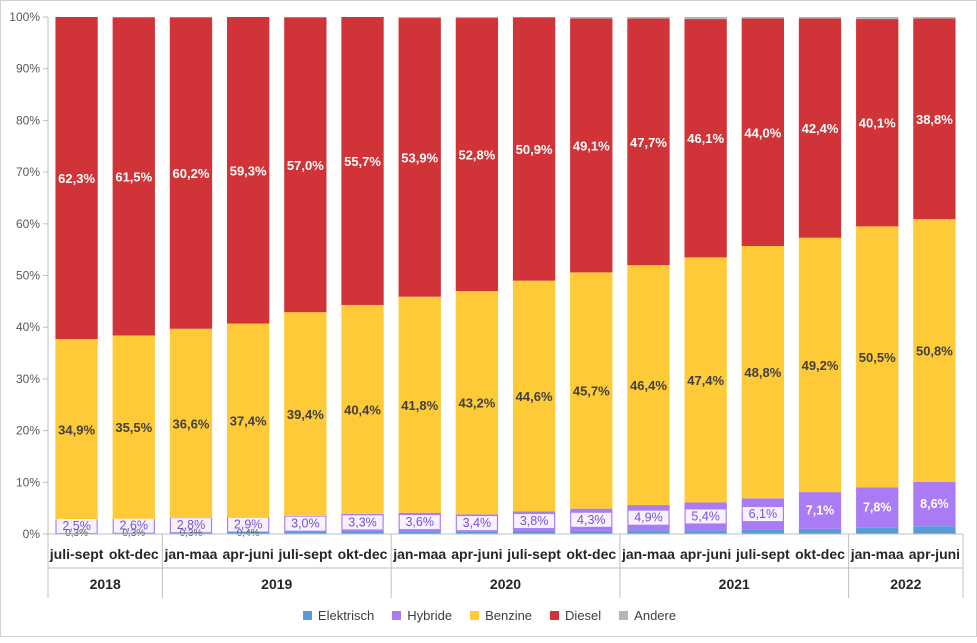  I want to click on diesel-data-label: 60,2%, so click(191, 173).